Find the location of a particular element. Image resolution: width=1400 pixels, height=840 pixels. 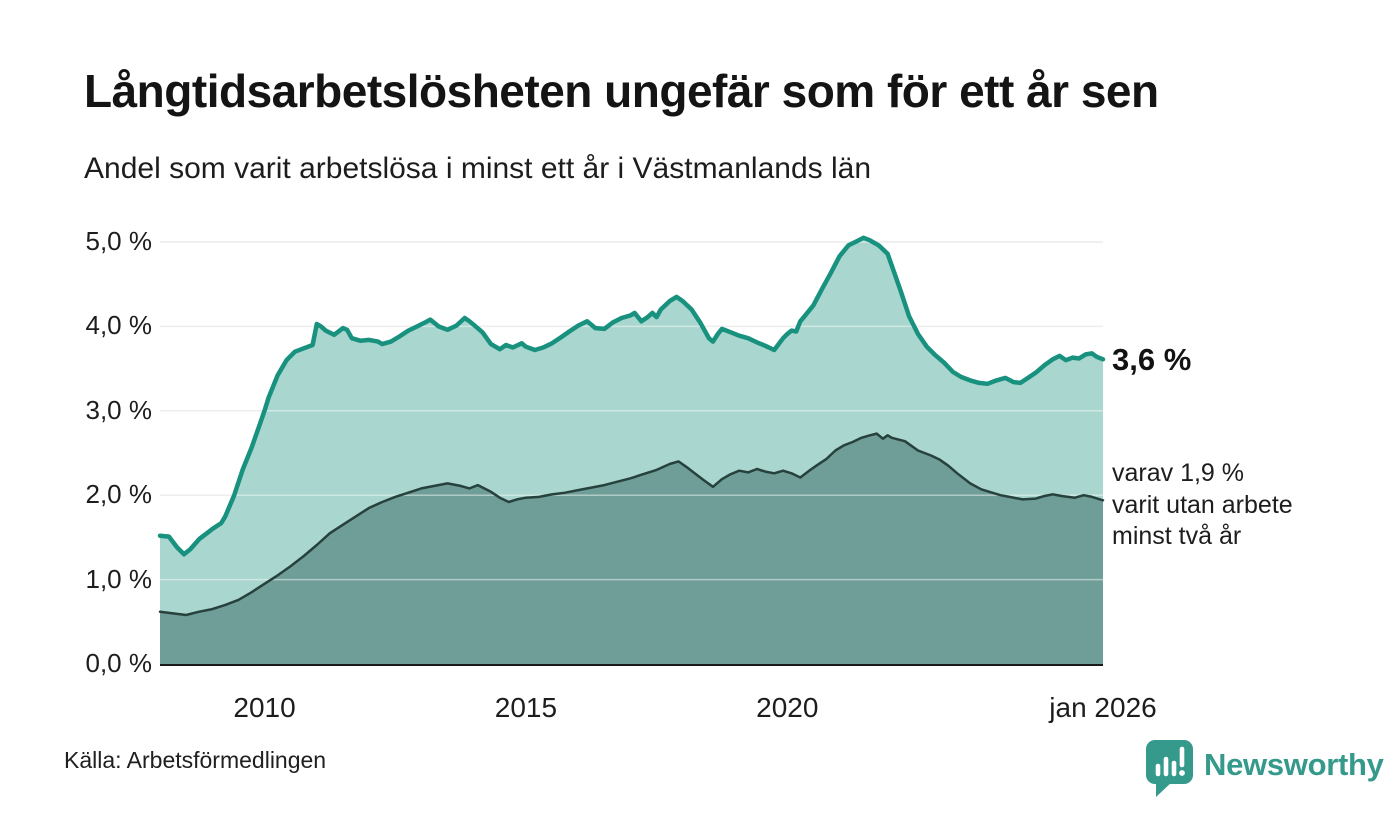

source-note: Källa: Arbetsförmedlingen is located at coordinates (195, 760).